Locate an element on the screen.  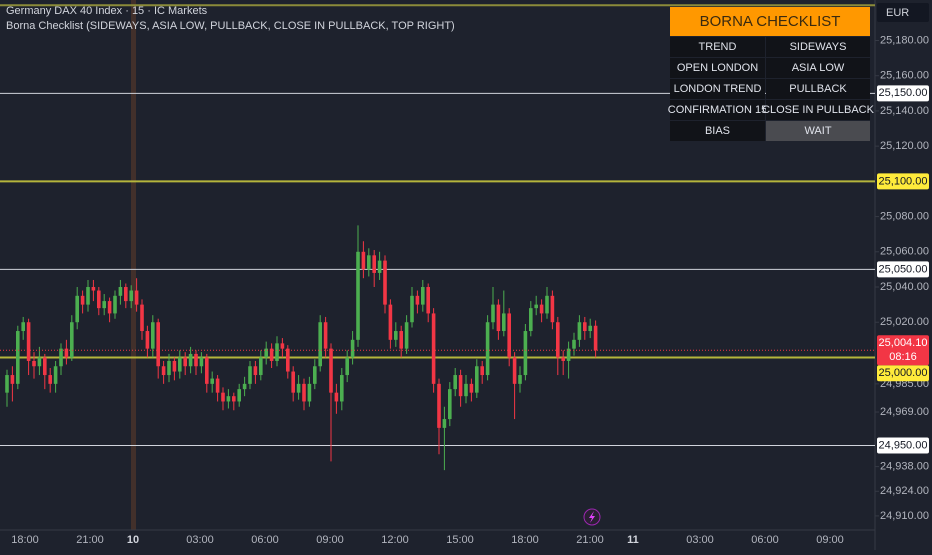
currency: EUR is located at coordinates (897, 13).